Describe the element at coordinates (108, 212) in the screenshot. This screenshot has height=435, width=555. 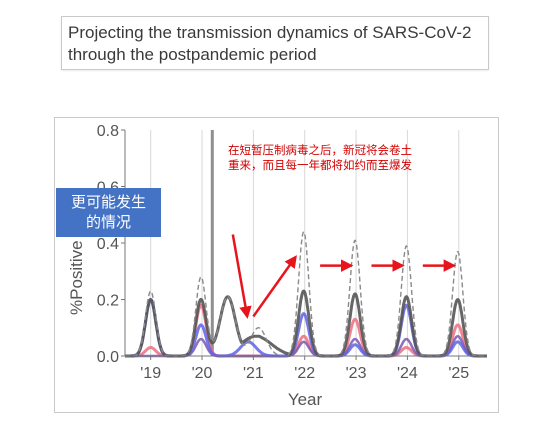
I see `scenario-label-box: 更可能发生 的情况` at that location.